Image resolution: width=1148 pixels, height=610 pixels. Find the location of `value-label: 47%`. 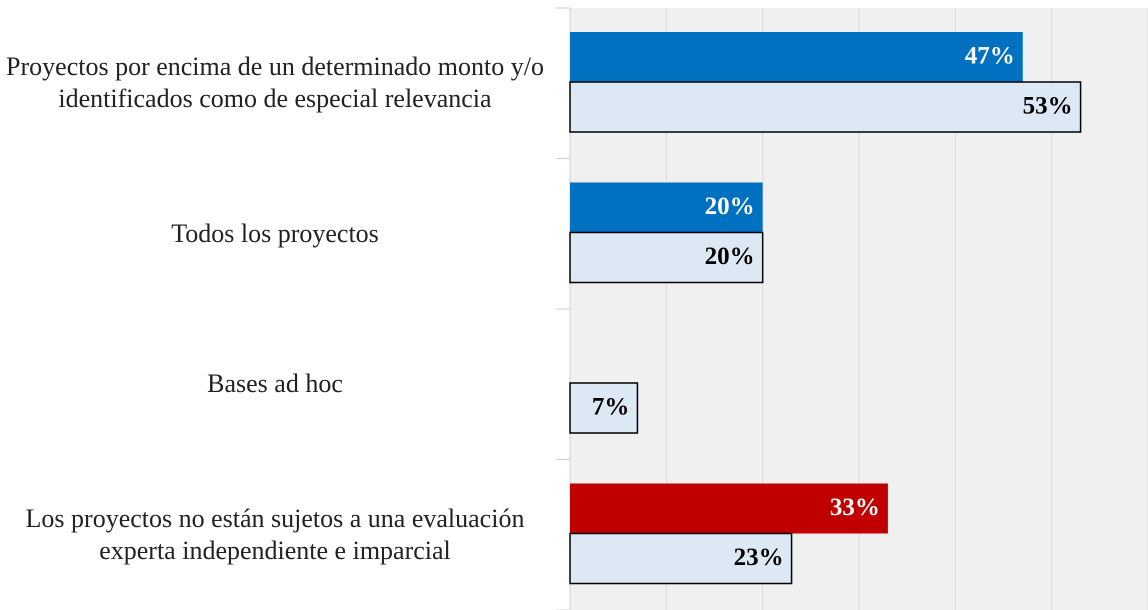

value-label: 47% is located at coordinates (990, 56).